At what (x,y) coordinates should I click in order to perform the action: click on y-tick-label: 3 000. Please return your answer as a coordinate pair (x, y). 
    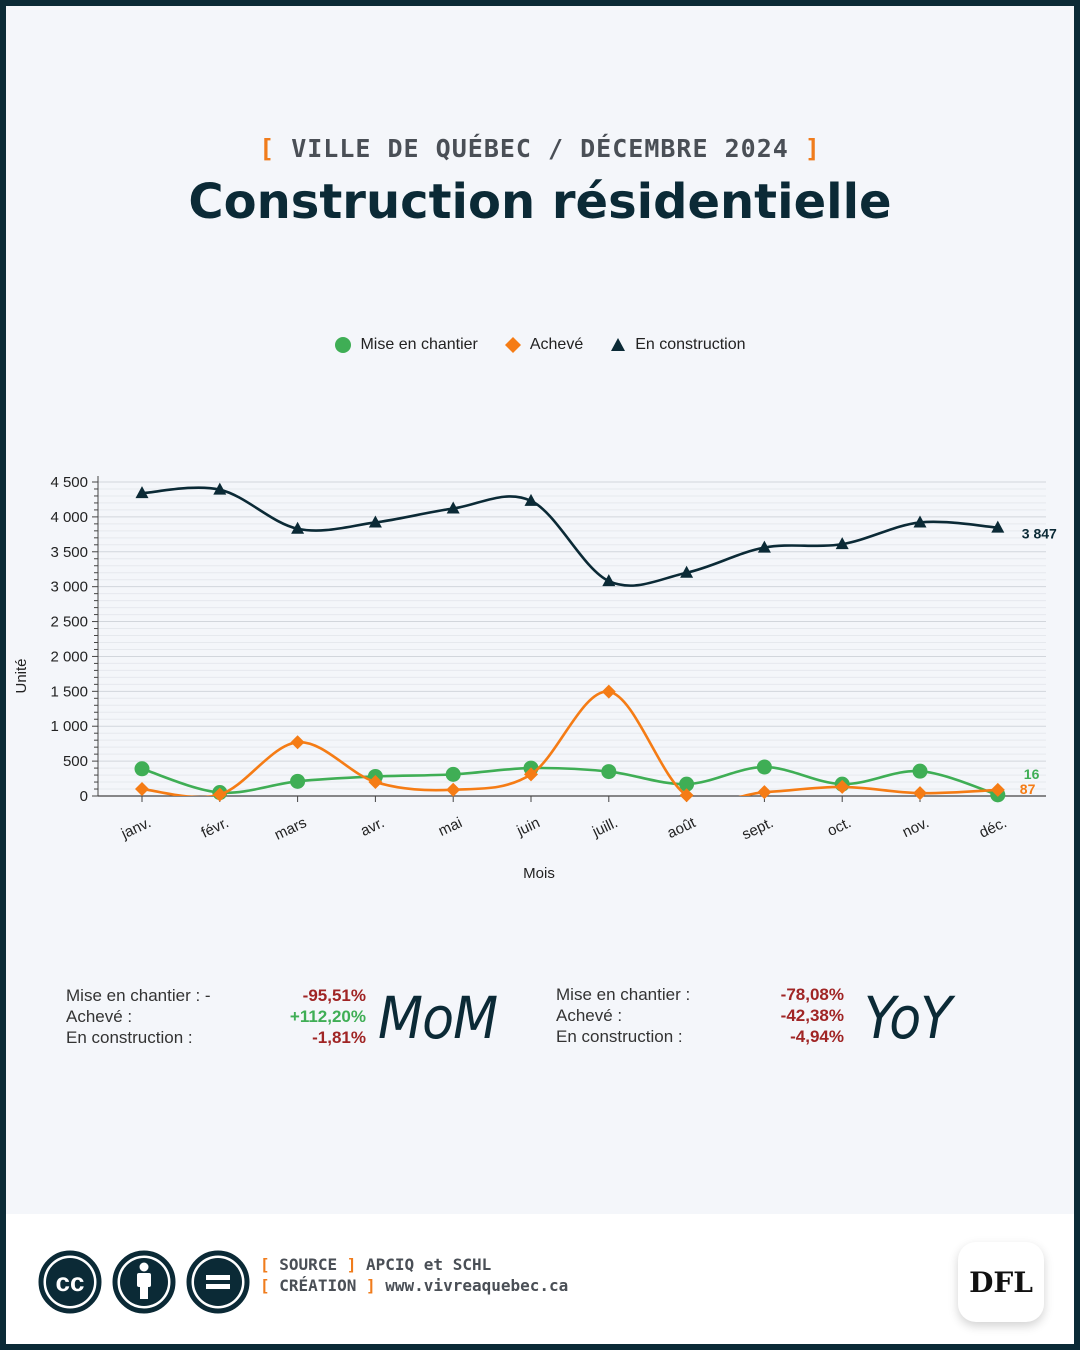
    Looking at the image, I should click on (69, 587).